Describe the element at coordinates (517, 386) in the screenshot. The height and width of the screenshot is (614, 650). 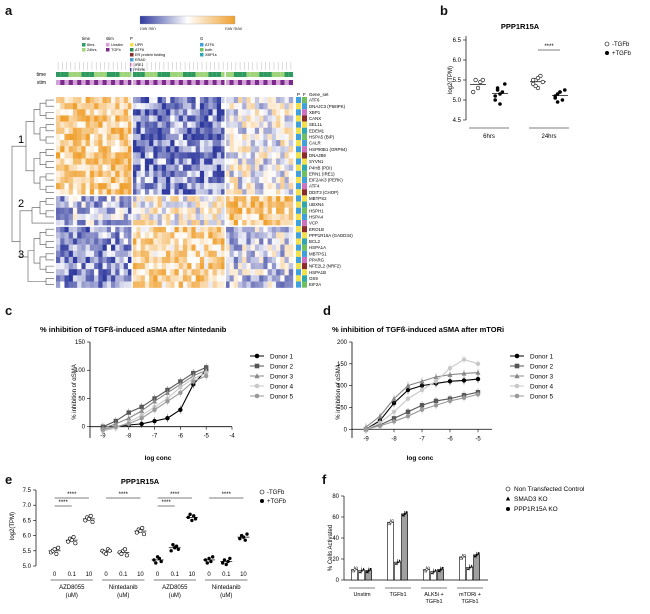
I see `chart-d-legend-marker` at that location.